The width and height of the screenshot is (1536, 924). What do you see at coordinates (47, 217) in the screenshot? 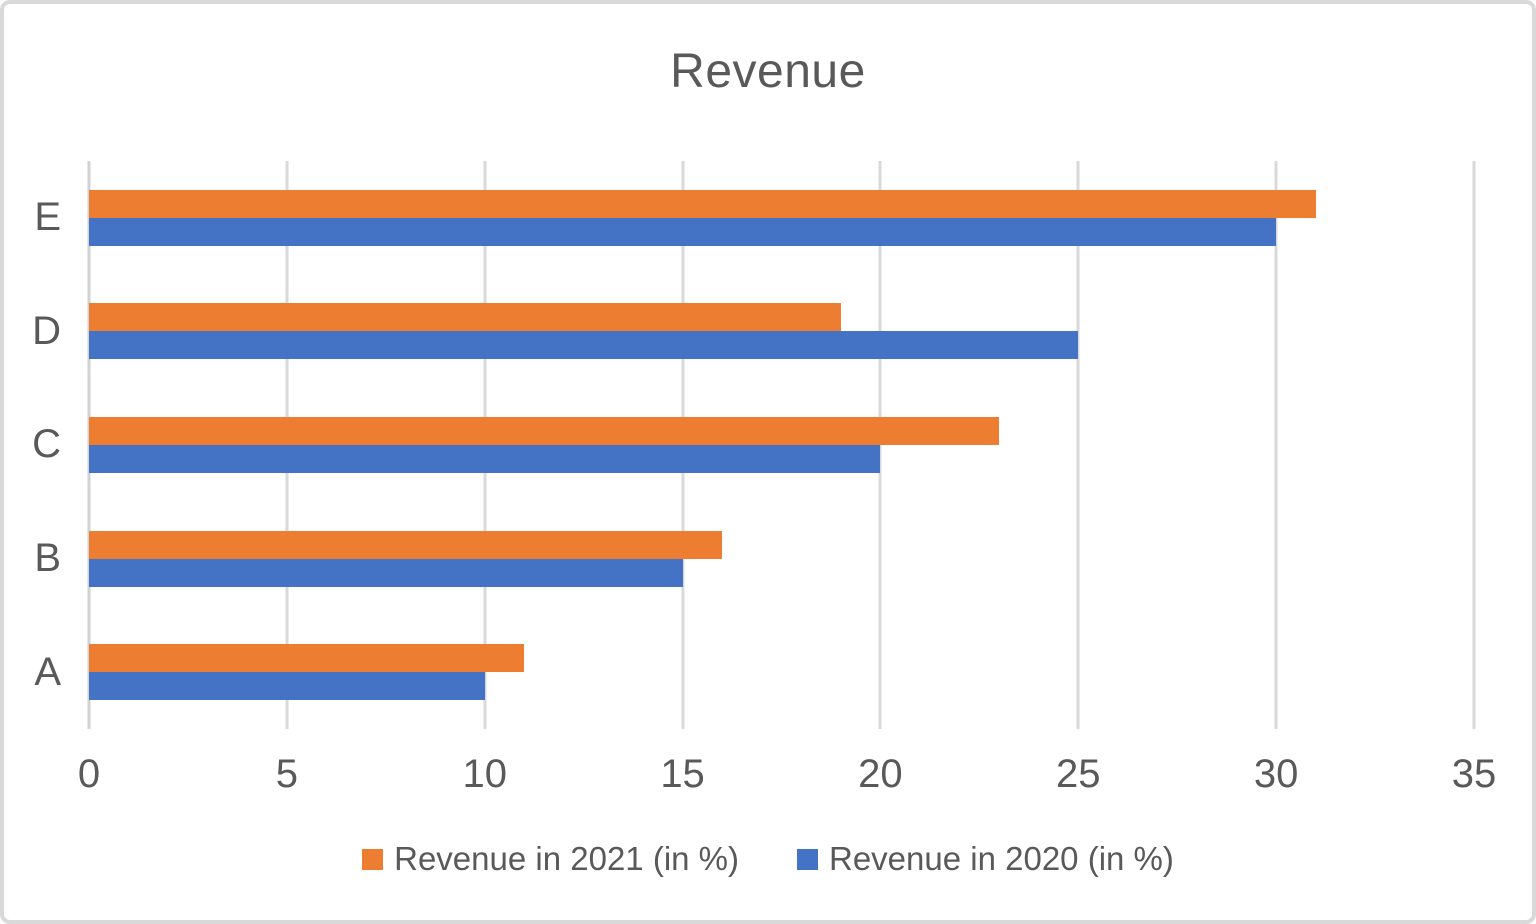
I see `category-label-E: E` at bounding box center [47, 217].